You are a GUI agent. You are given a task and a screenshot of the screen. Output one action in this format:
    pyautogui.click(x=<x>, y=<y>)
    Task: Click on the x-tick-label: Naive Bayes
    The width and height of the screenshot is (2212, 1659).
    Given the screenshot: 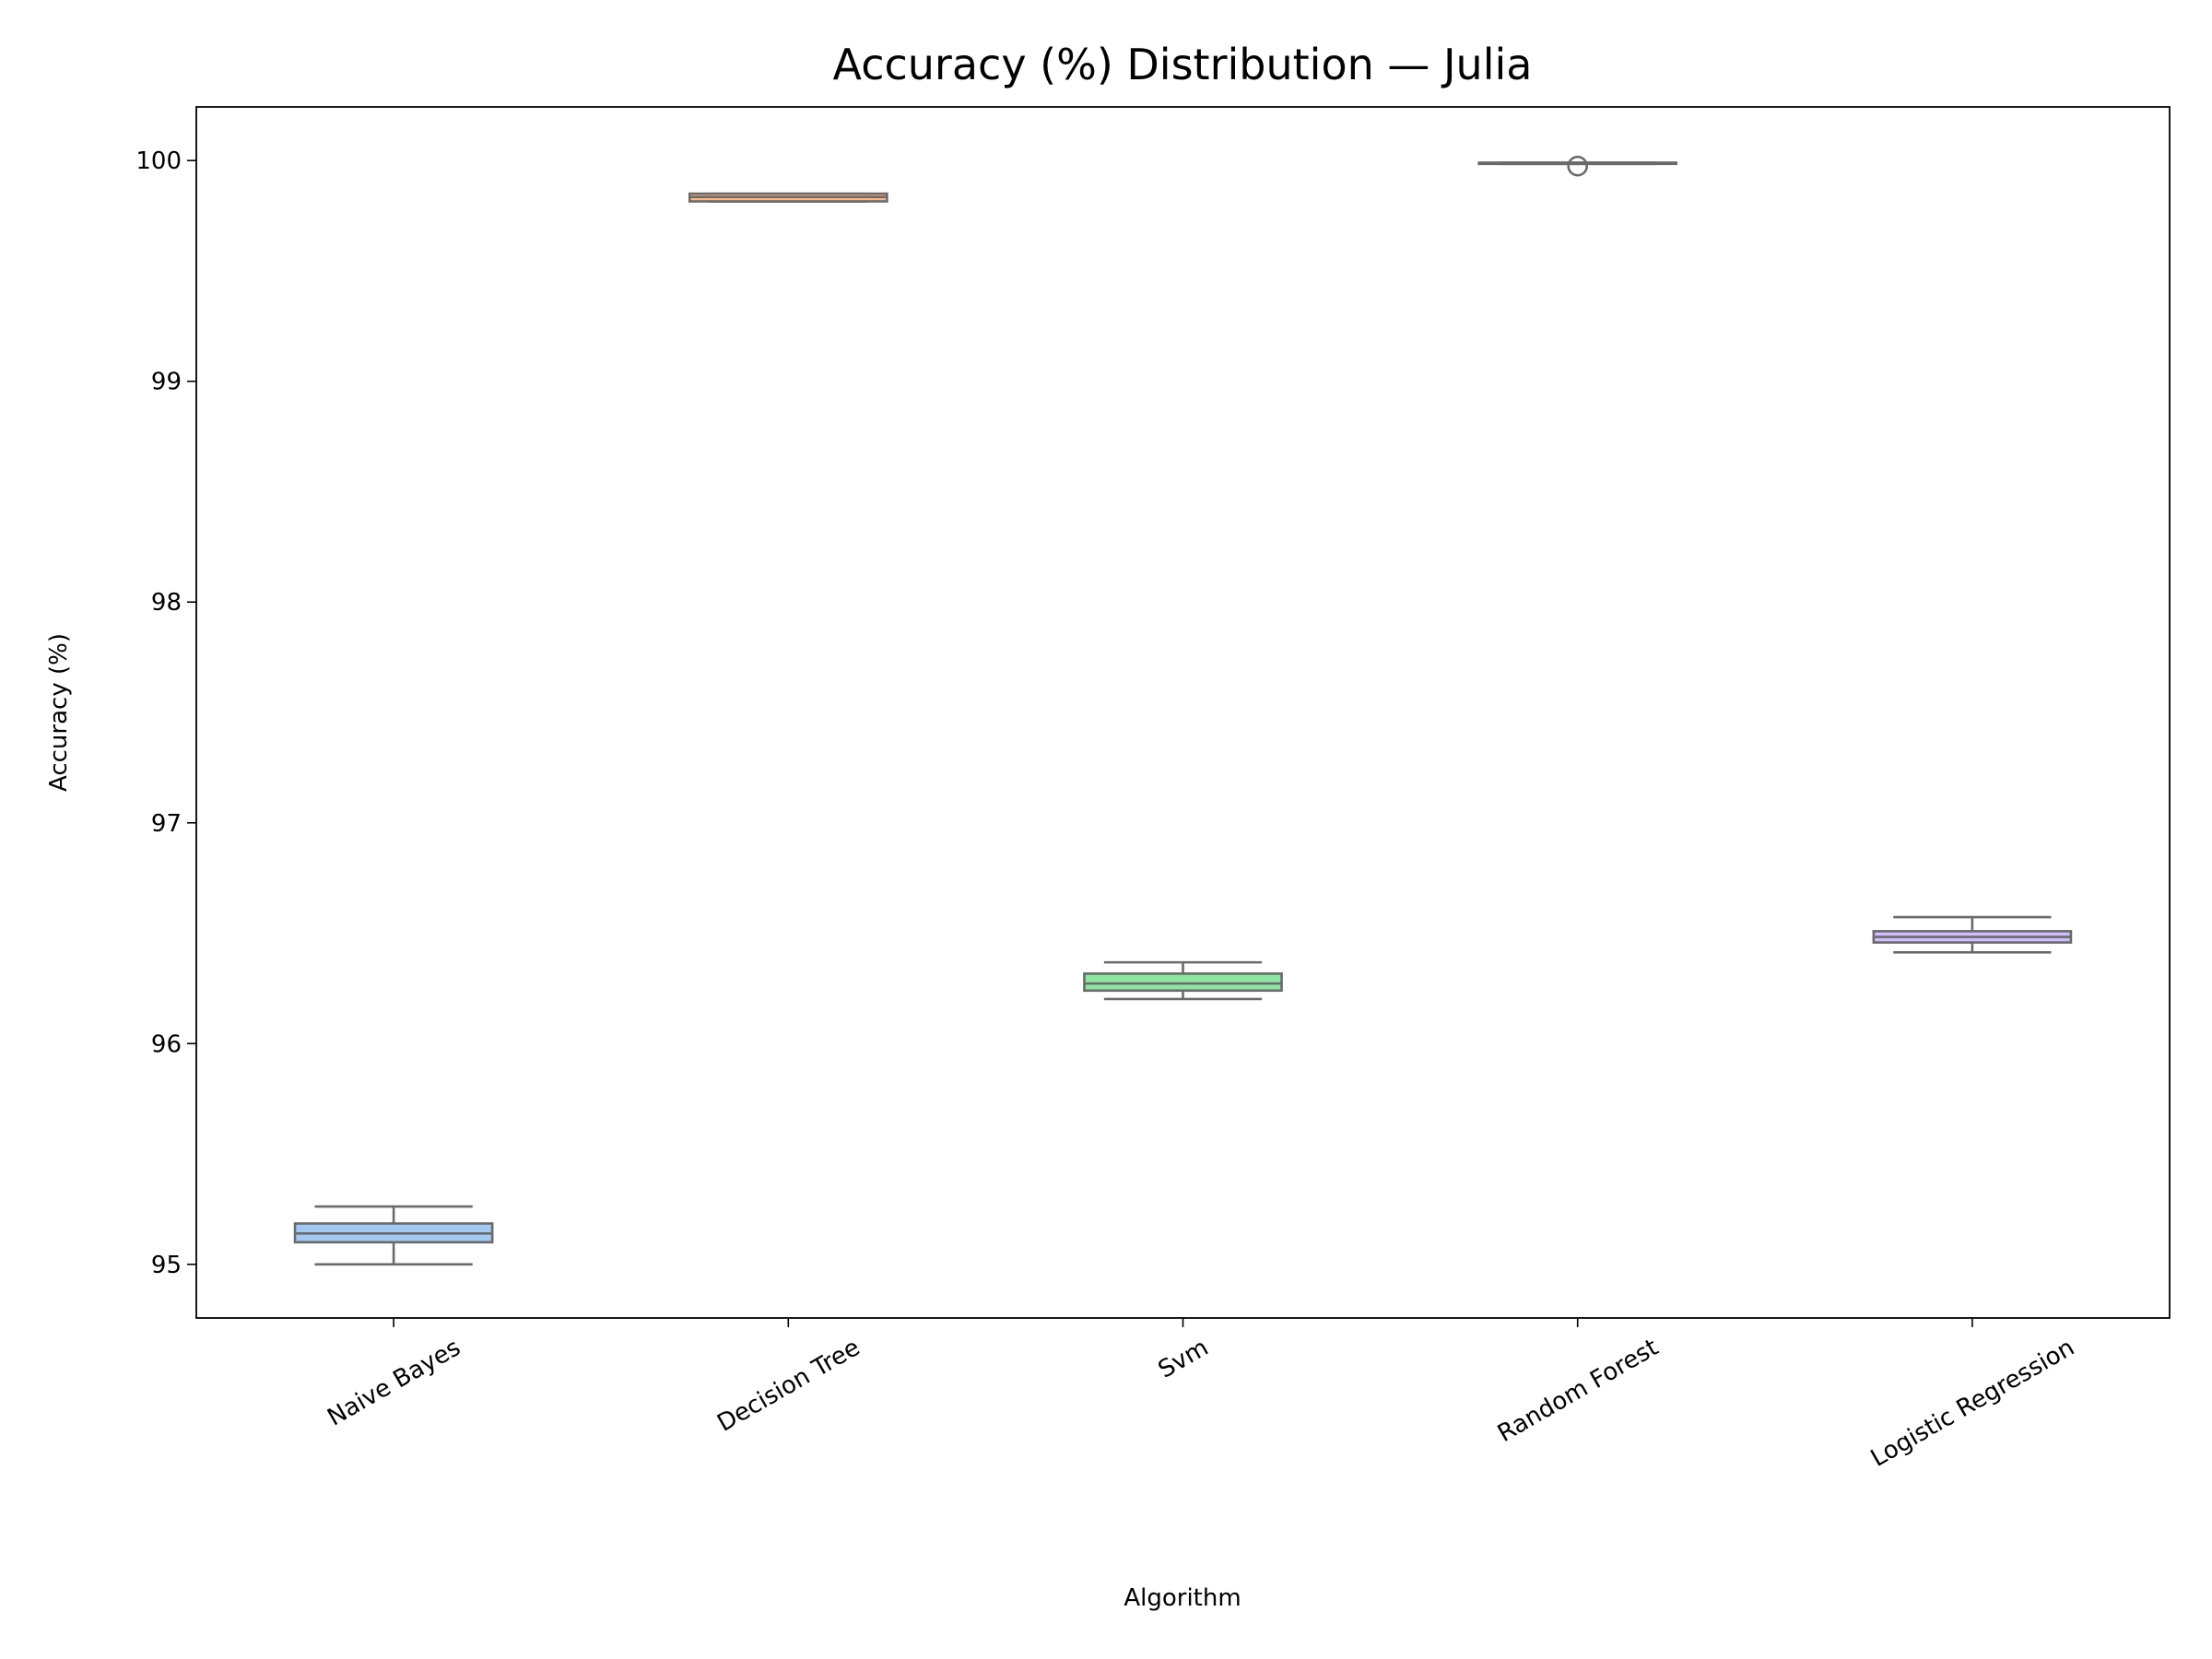 What is the action you would take?
    pyautogui.click(x=394, y=1382)
    